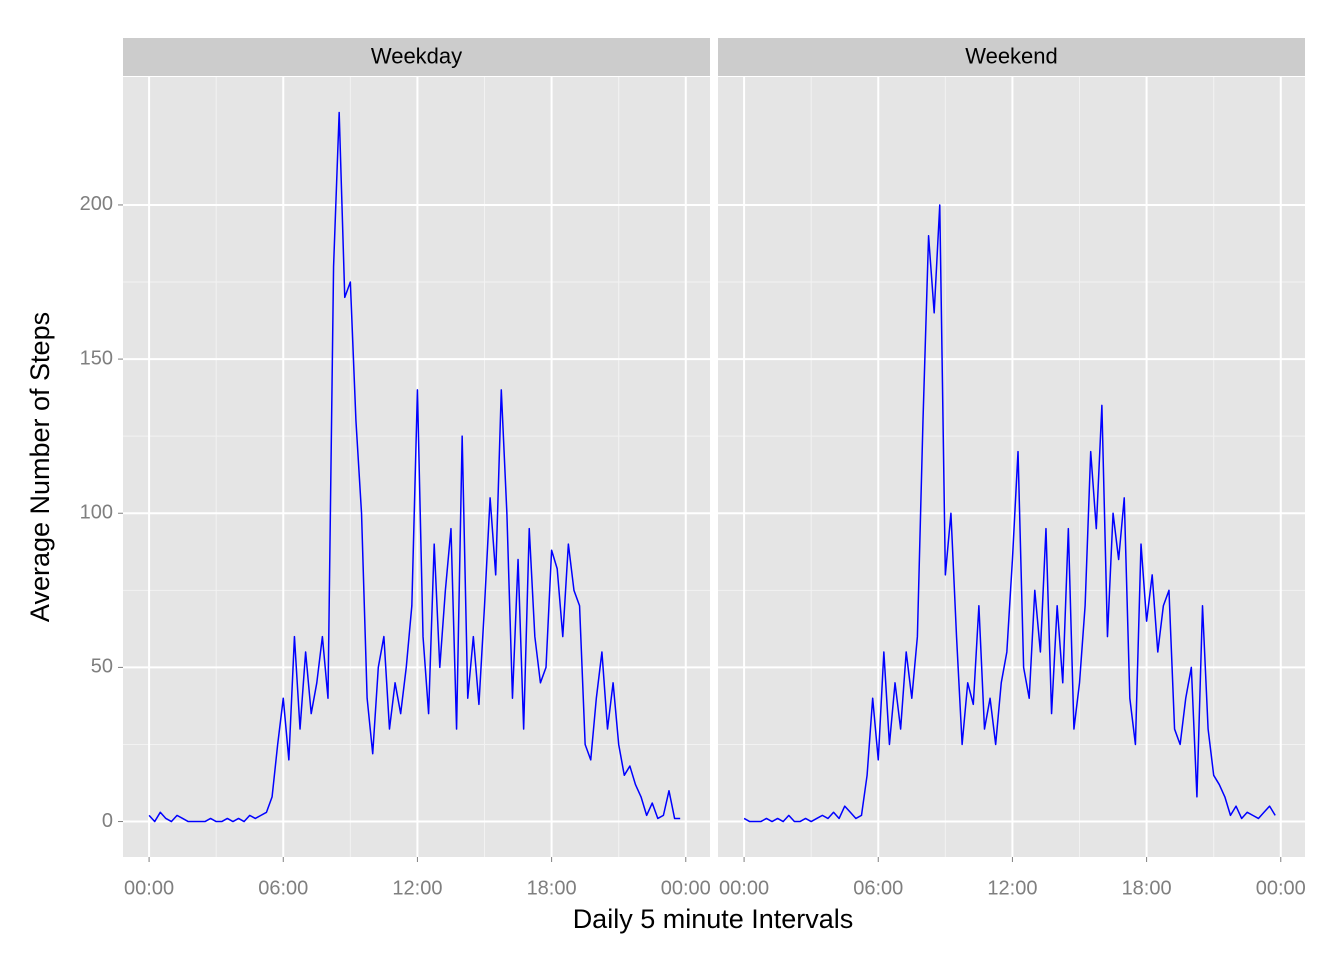  I want to click on strip-title: Weekend, so click(1011, 55).